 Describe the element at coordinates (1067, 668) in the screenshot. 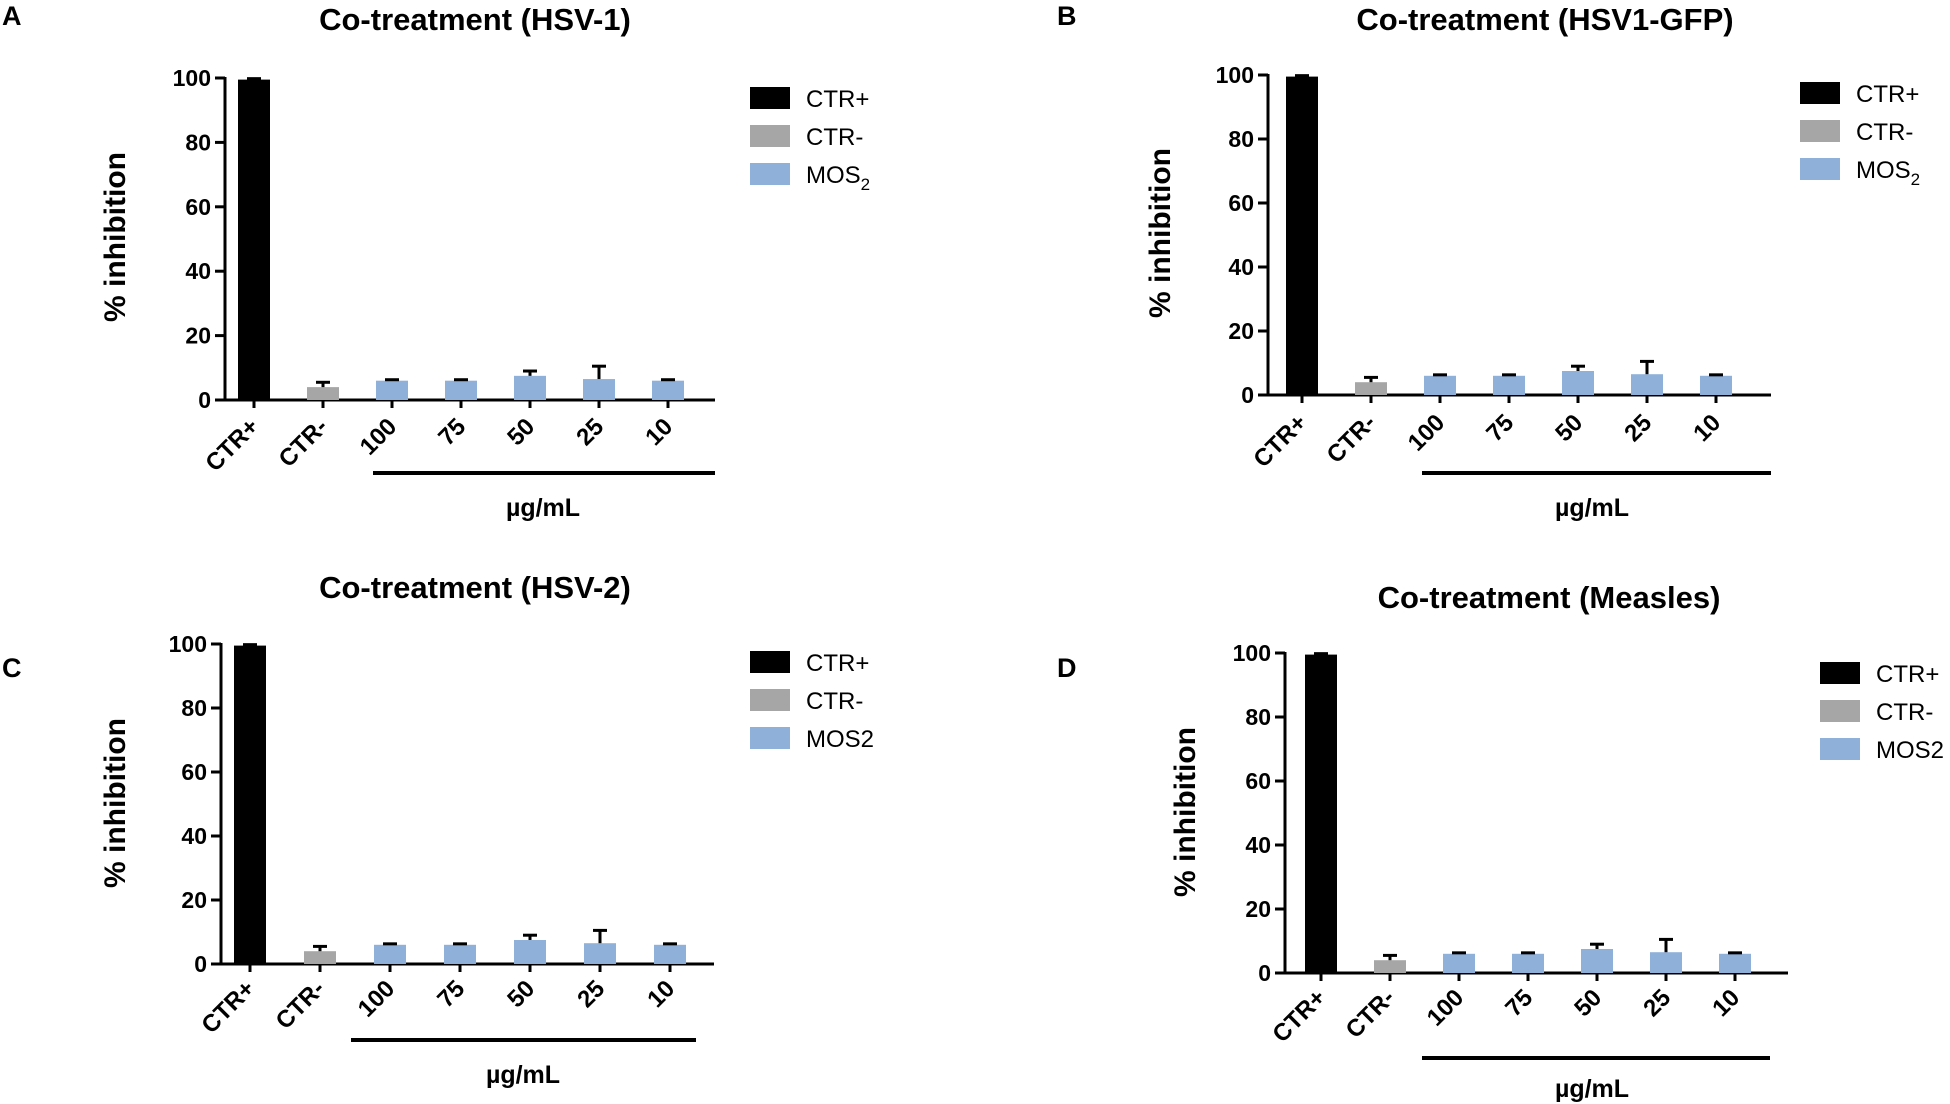

I see `panel-letter: D` at that location.